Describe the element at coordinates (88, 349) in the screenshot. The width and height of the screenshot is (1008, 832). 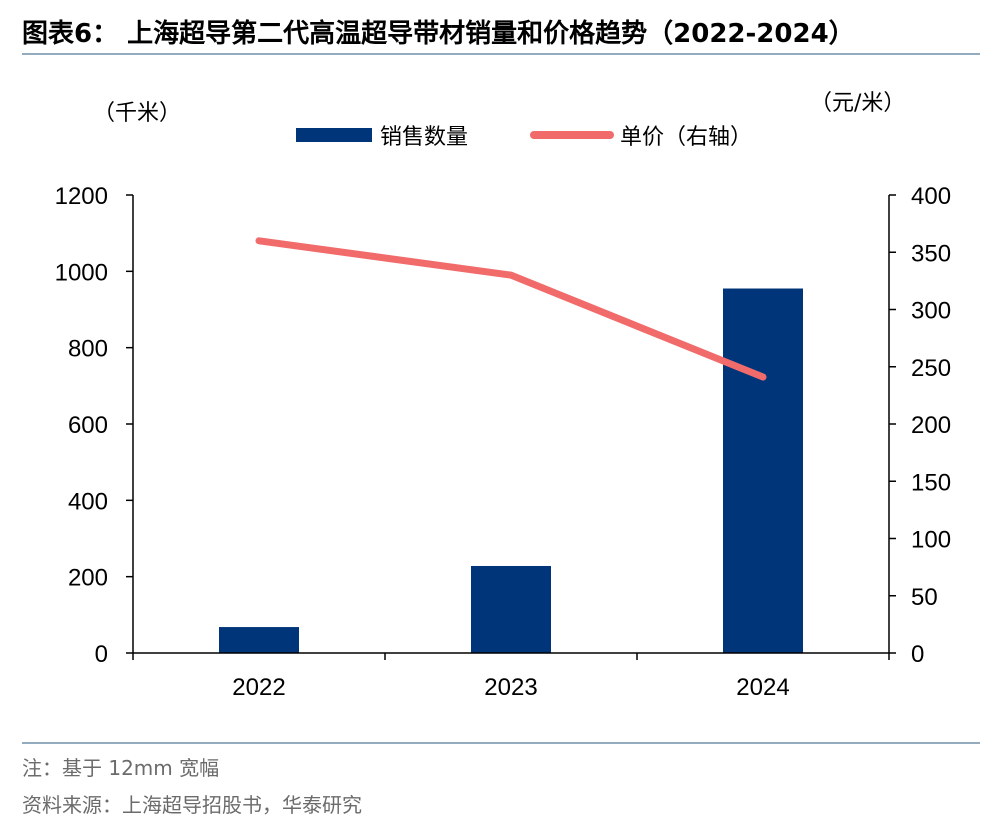
I see `left-tick-label: 800` at that location.